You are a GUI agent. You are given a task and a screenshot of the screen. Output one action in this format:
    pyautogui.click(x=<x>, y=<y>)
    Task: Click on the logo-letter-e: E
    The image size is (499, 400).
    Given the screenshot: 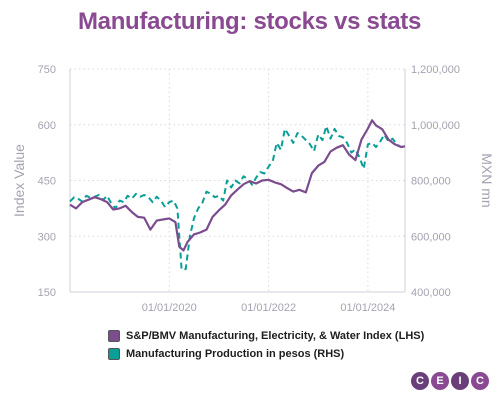 What is the action you would take?
    pyautogui.click(x=440, y=381)
    